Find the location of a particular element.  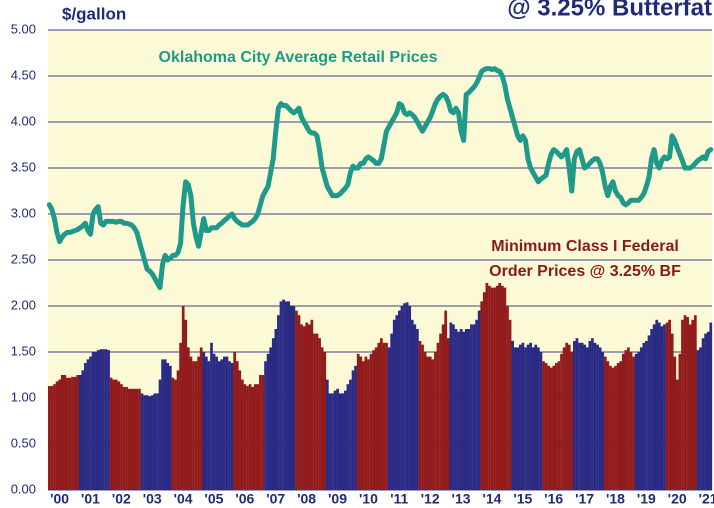

x-tick-label: '19 is located at coordinates (646, 499).